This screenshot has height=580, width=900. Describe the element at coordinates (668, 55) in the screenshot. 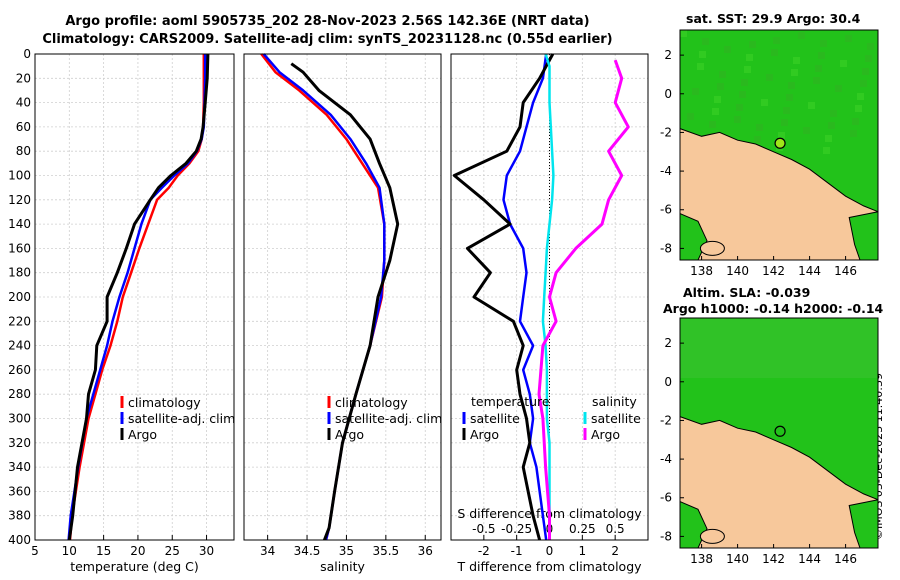

I see `sst-lat-tick-label: 2` at that location.